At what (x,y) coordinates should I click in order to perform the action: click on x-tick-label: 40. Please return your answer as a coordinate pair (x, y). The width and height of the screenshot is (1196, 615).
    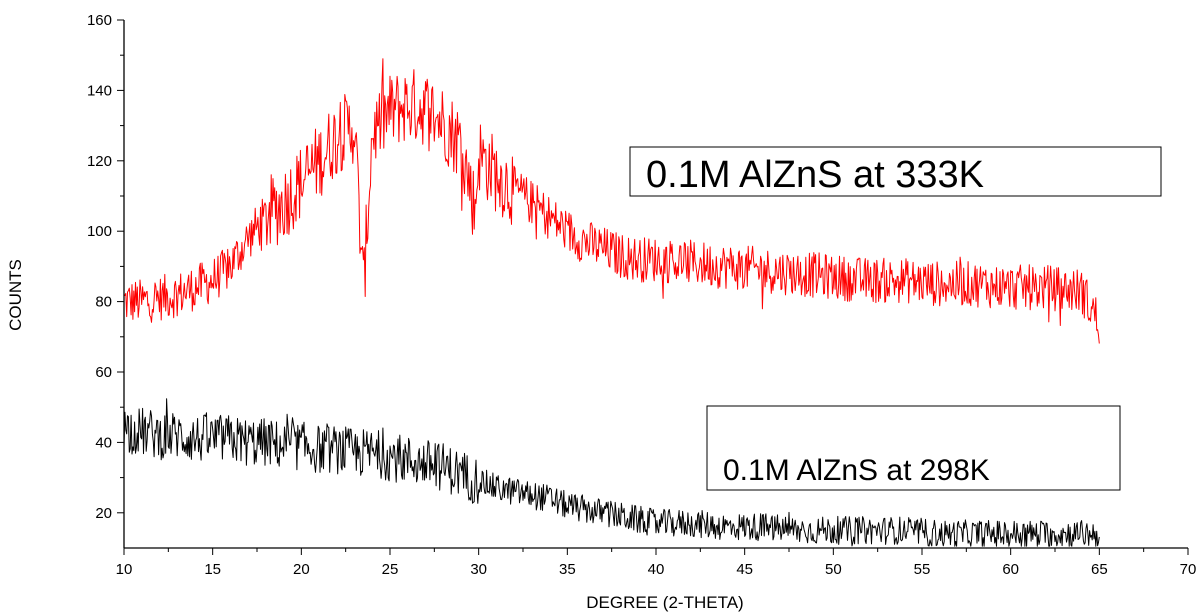
    Looking at the image, I should click on (656, 569).